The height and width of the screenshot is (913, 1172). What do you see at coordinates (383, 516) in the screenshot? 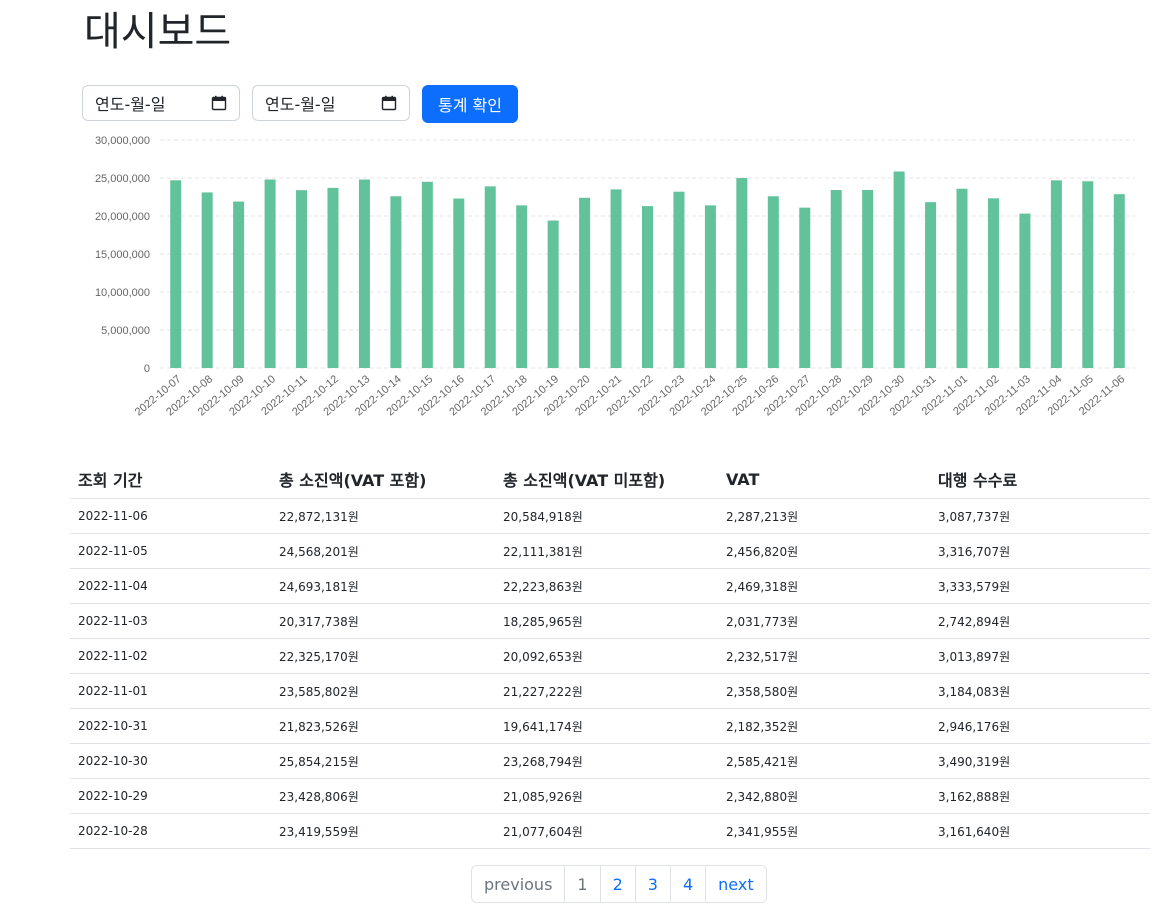
I see `table-cell: 22,872,131원` at bounding box center [383, 516].